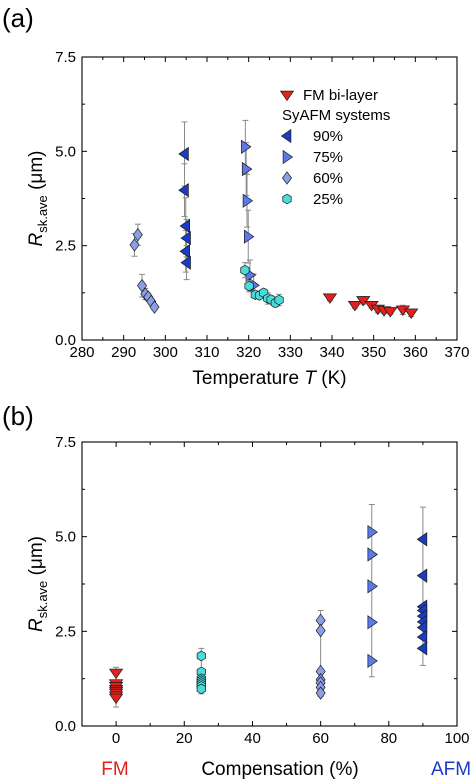 This screenshot has width=474, height=782. What do you see at coordinates (451, 769) in the screenshot?
I see `afm-end-label: AFM` at bounding box center [451, 769].